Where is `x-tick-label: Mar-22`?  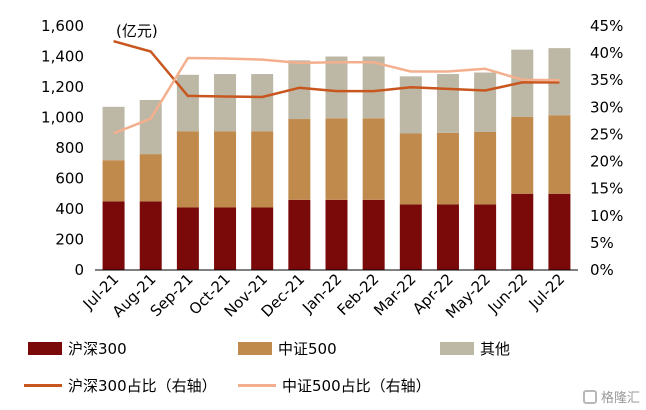 x-tick-label: Mar-22 is located at coordinates (394, 294).